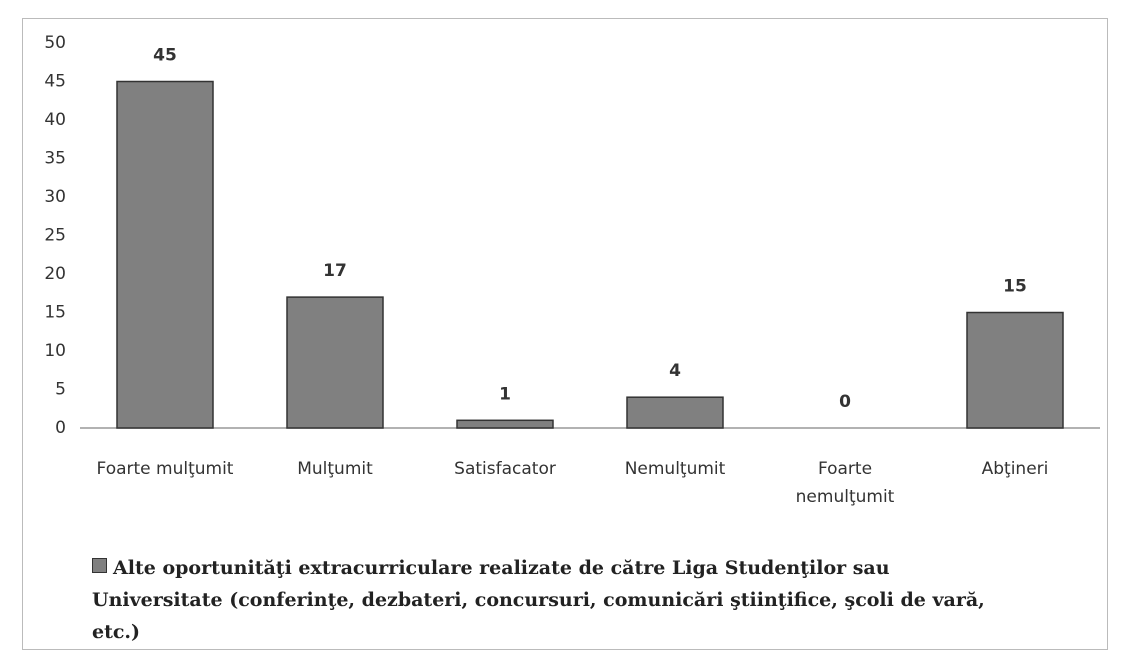 This screenshot has height=664, width=1122. What do you see at coordinates (60, 428) in the screenshot?
I see `y-tick-label: 0` at bounding box center [60, 428].